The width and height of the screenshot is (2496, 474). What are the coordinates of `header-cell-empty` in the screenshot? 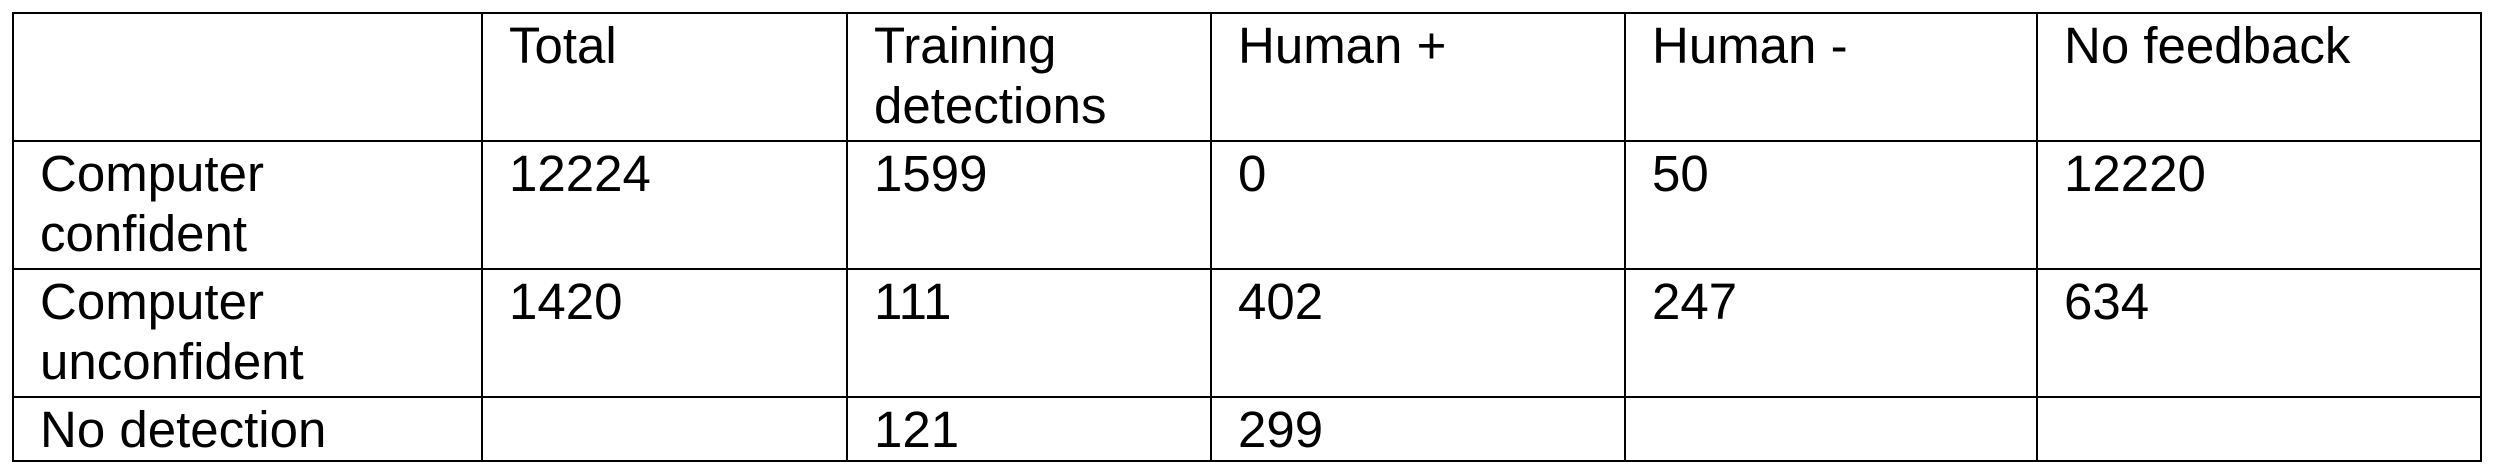 It's located at (247, 77).